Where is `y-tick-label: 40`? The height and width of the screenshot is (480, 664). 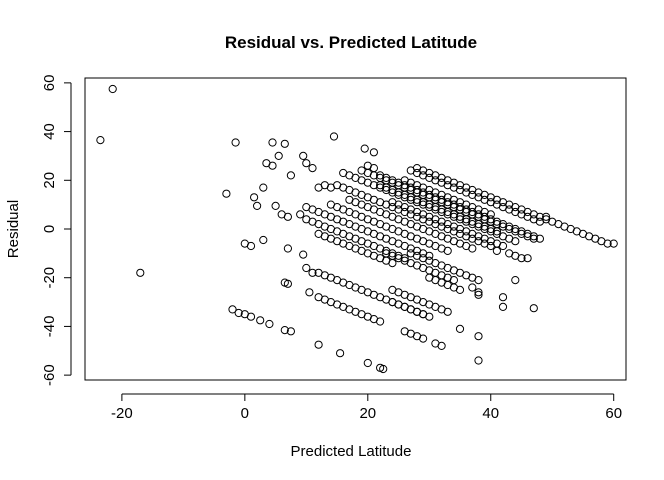 y-tick-label: 40 is located at coordinates (49, 131).